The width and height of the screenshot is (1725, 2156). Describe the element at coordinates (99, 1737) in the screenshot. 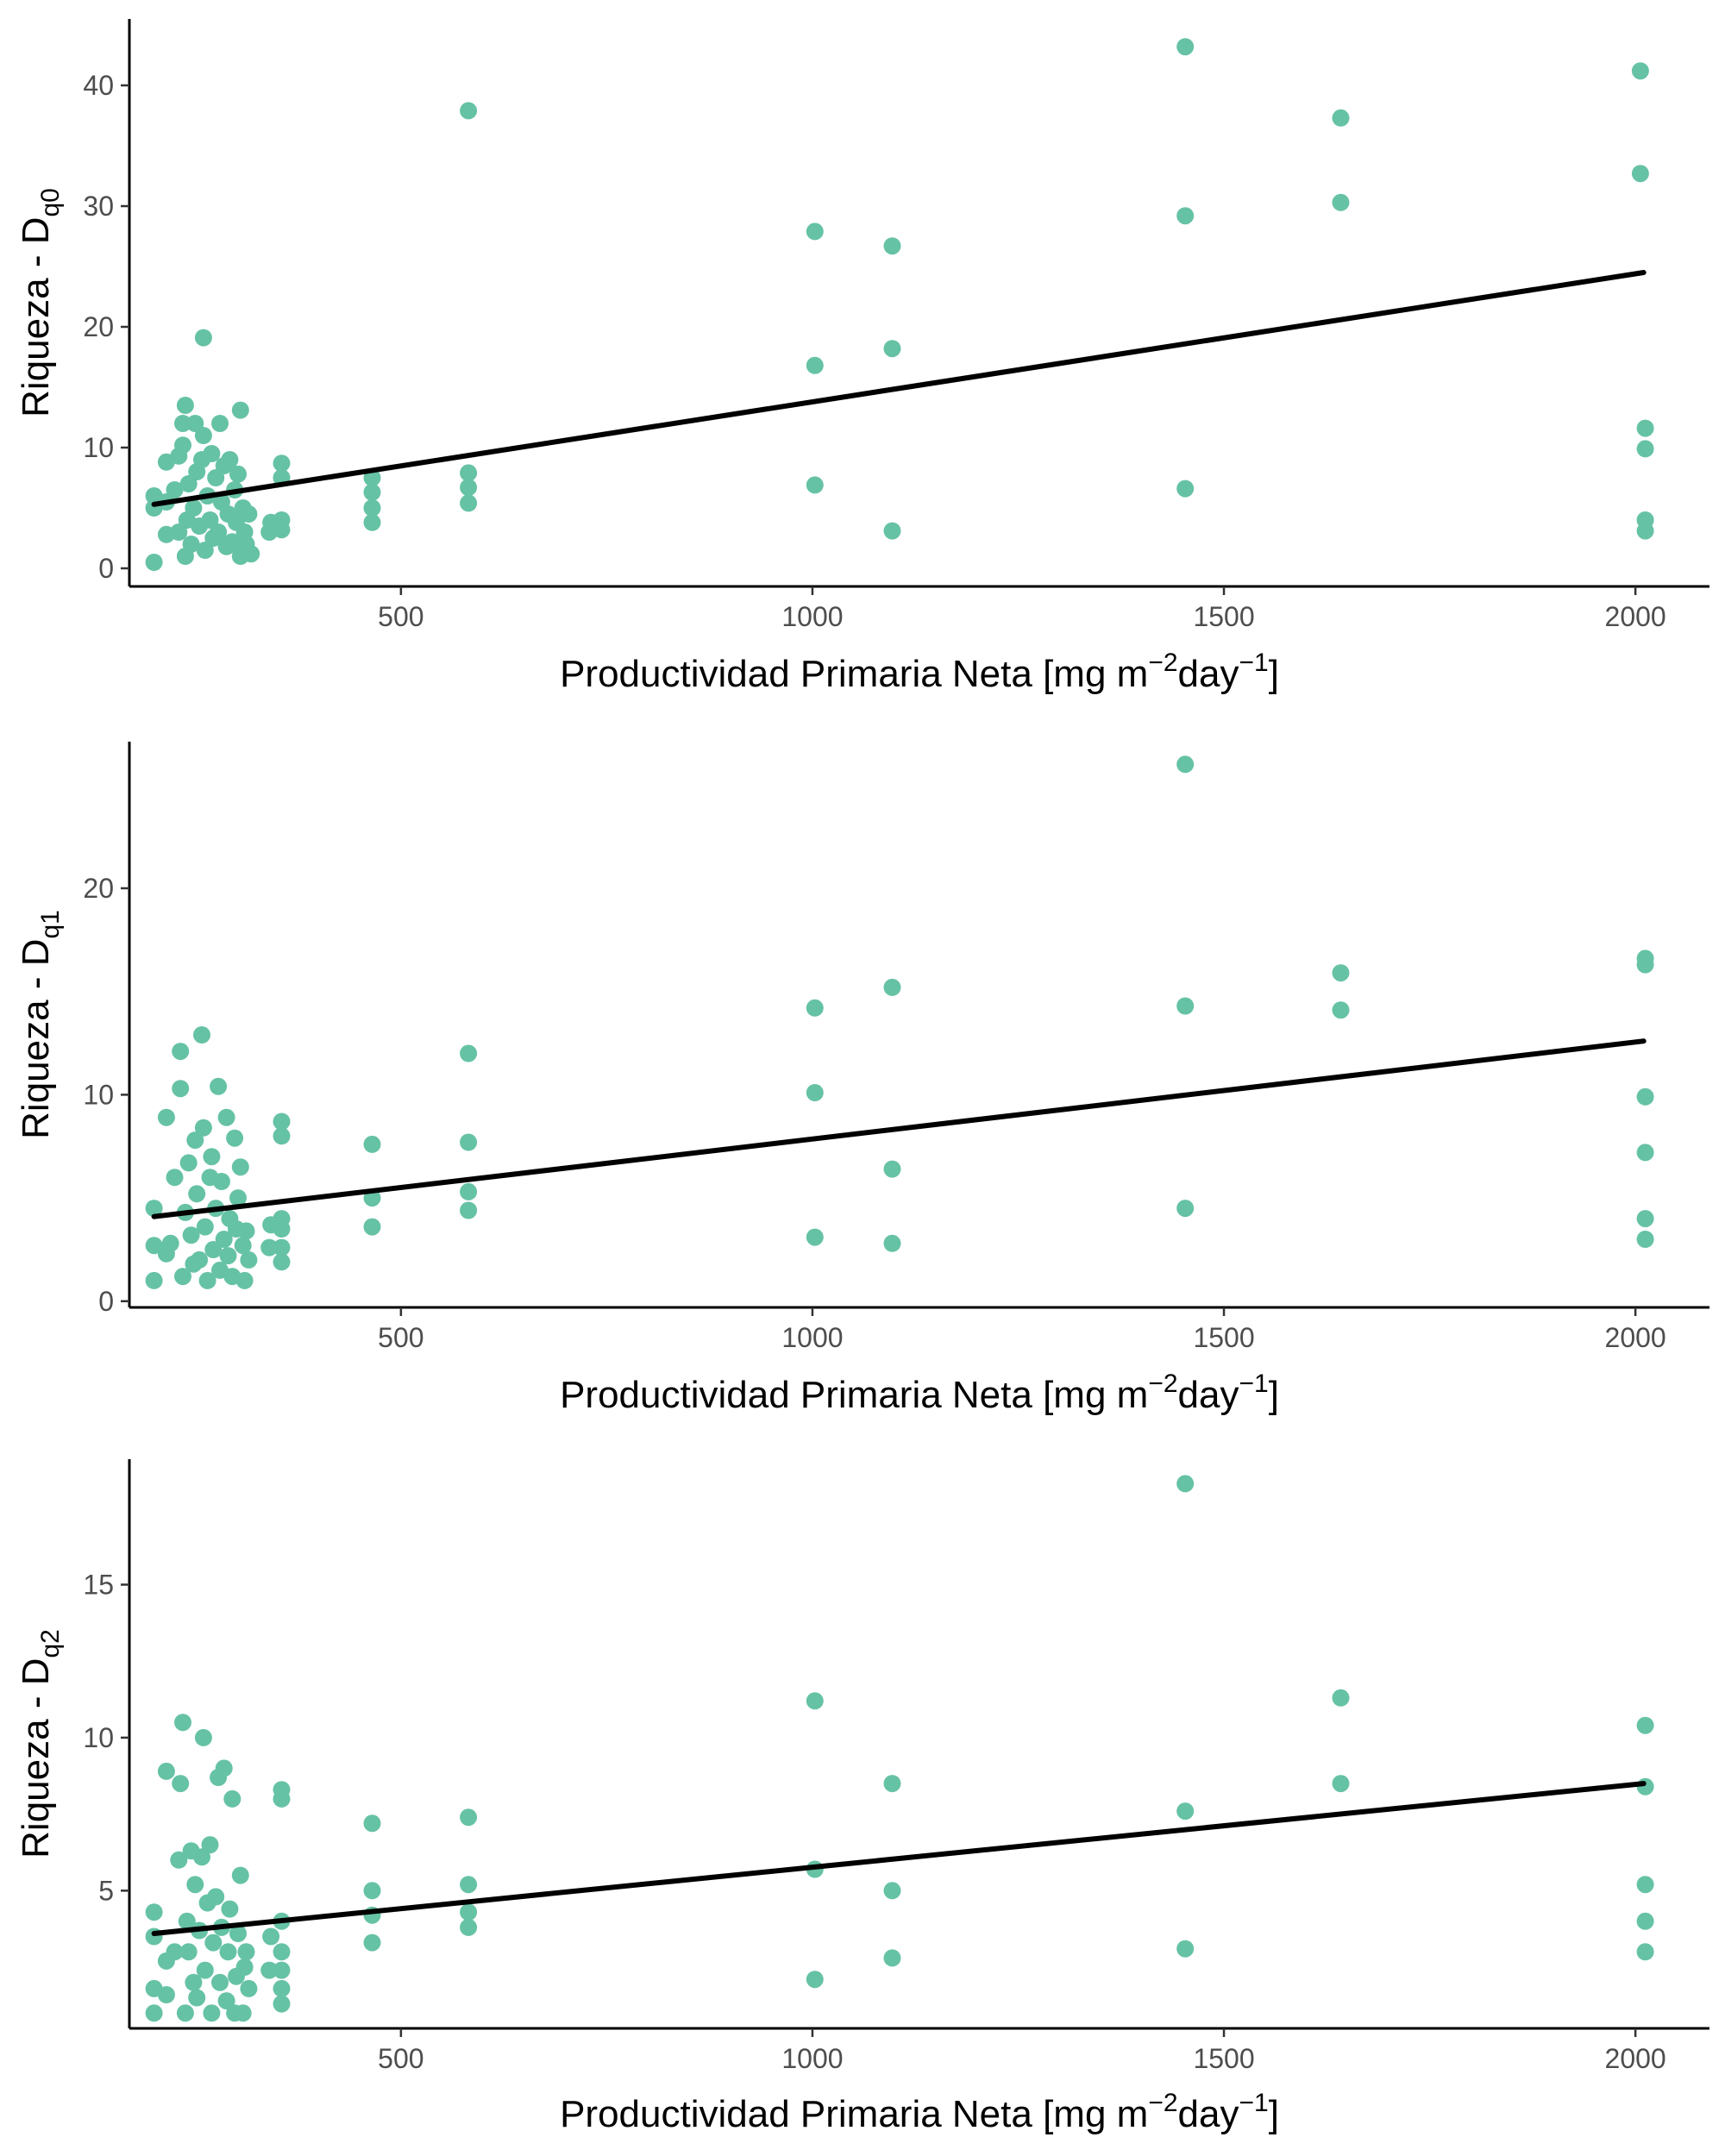

I see `panel-dq2-y-tick-label-10: 10` at that location.